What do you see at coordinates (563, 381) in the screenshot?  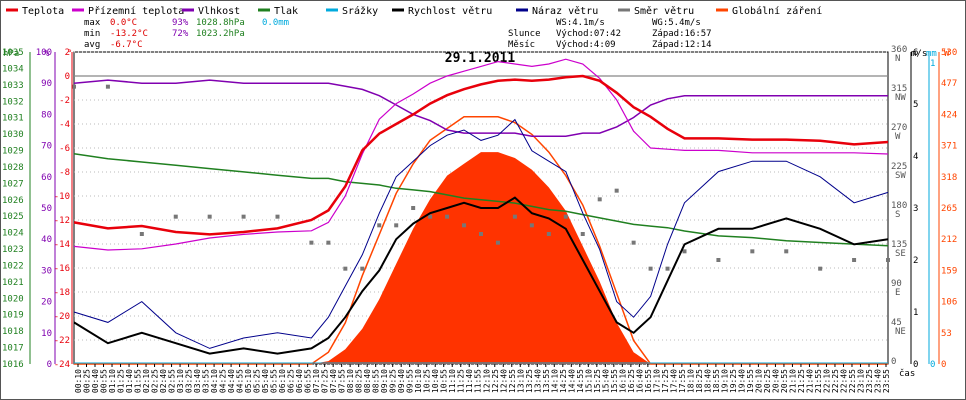 I see `x-tick-label: 14:25` at bounding box center [563, 381].